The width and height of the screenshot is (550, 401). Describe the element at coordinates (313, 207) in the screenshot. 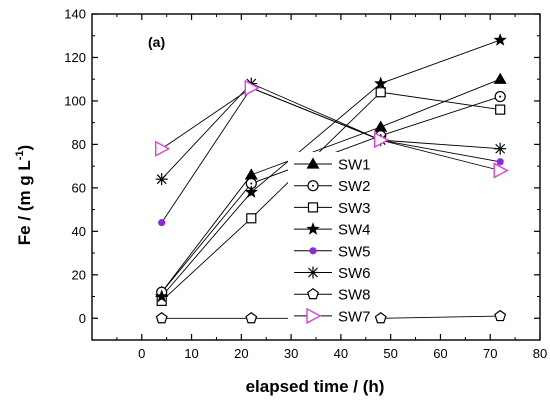

I see `legend-marker-sw3` at that location.